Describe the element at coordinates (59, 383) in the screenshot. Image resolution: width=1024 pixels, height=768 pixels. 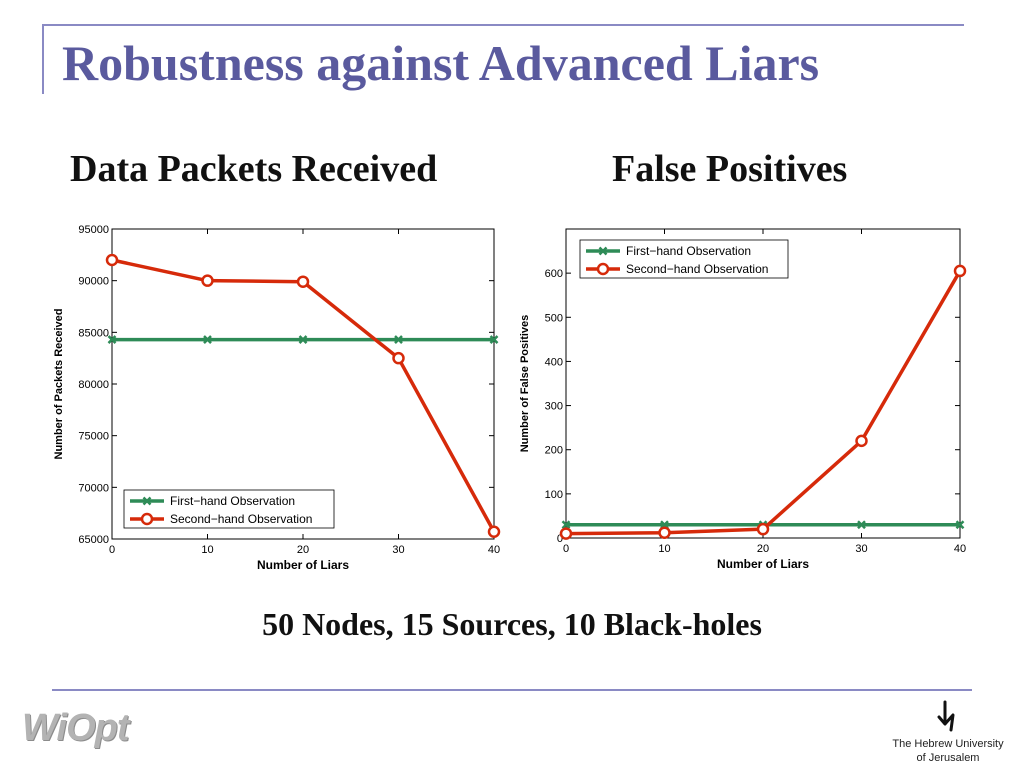
I see `y-axis-label: Number of Packets Received` at that location.